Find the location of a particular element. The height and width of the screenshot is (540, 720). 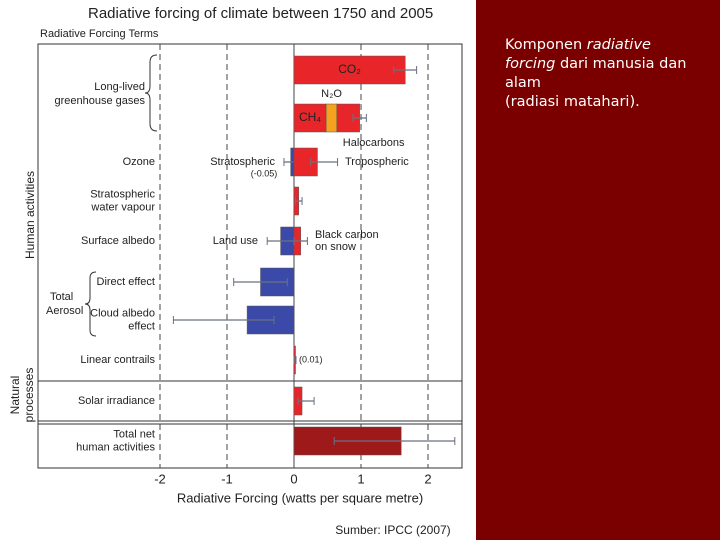

value-label: (0.01) is located at coordinates (311, 359).